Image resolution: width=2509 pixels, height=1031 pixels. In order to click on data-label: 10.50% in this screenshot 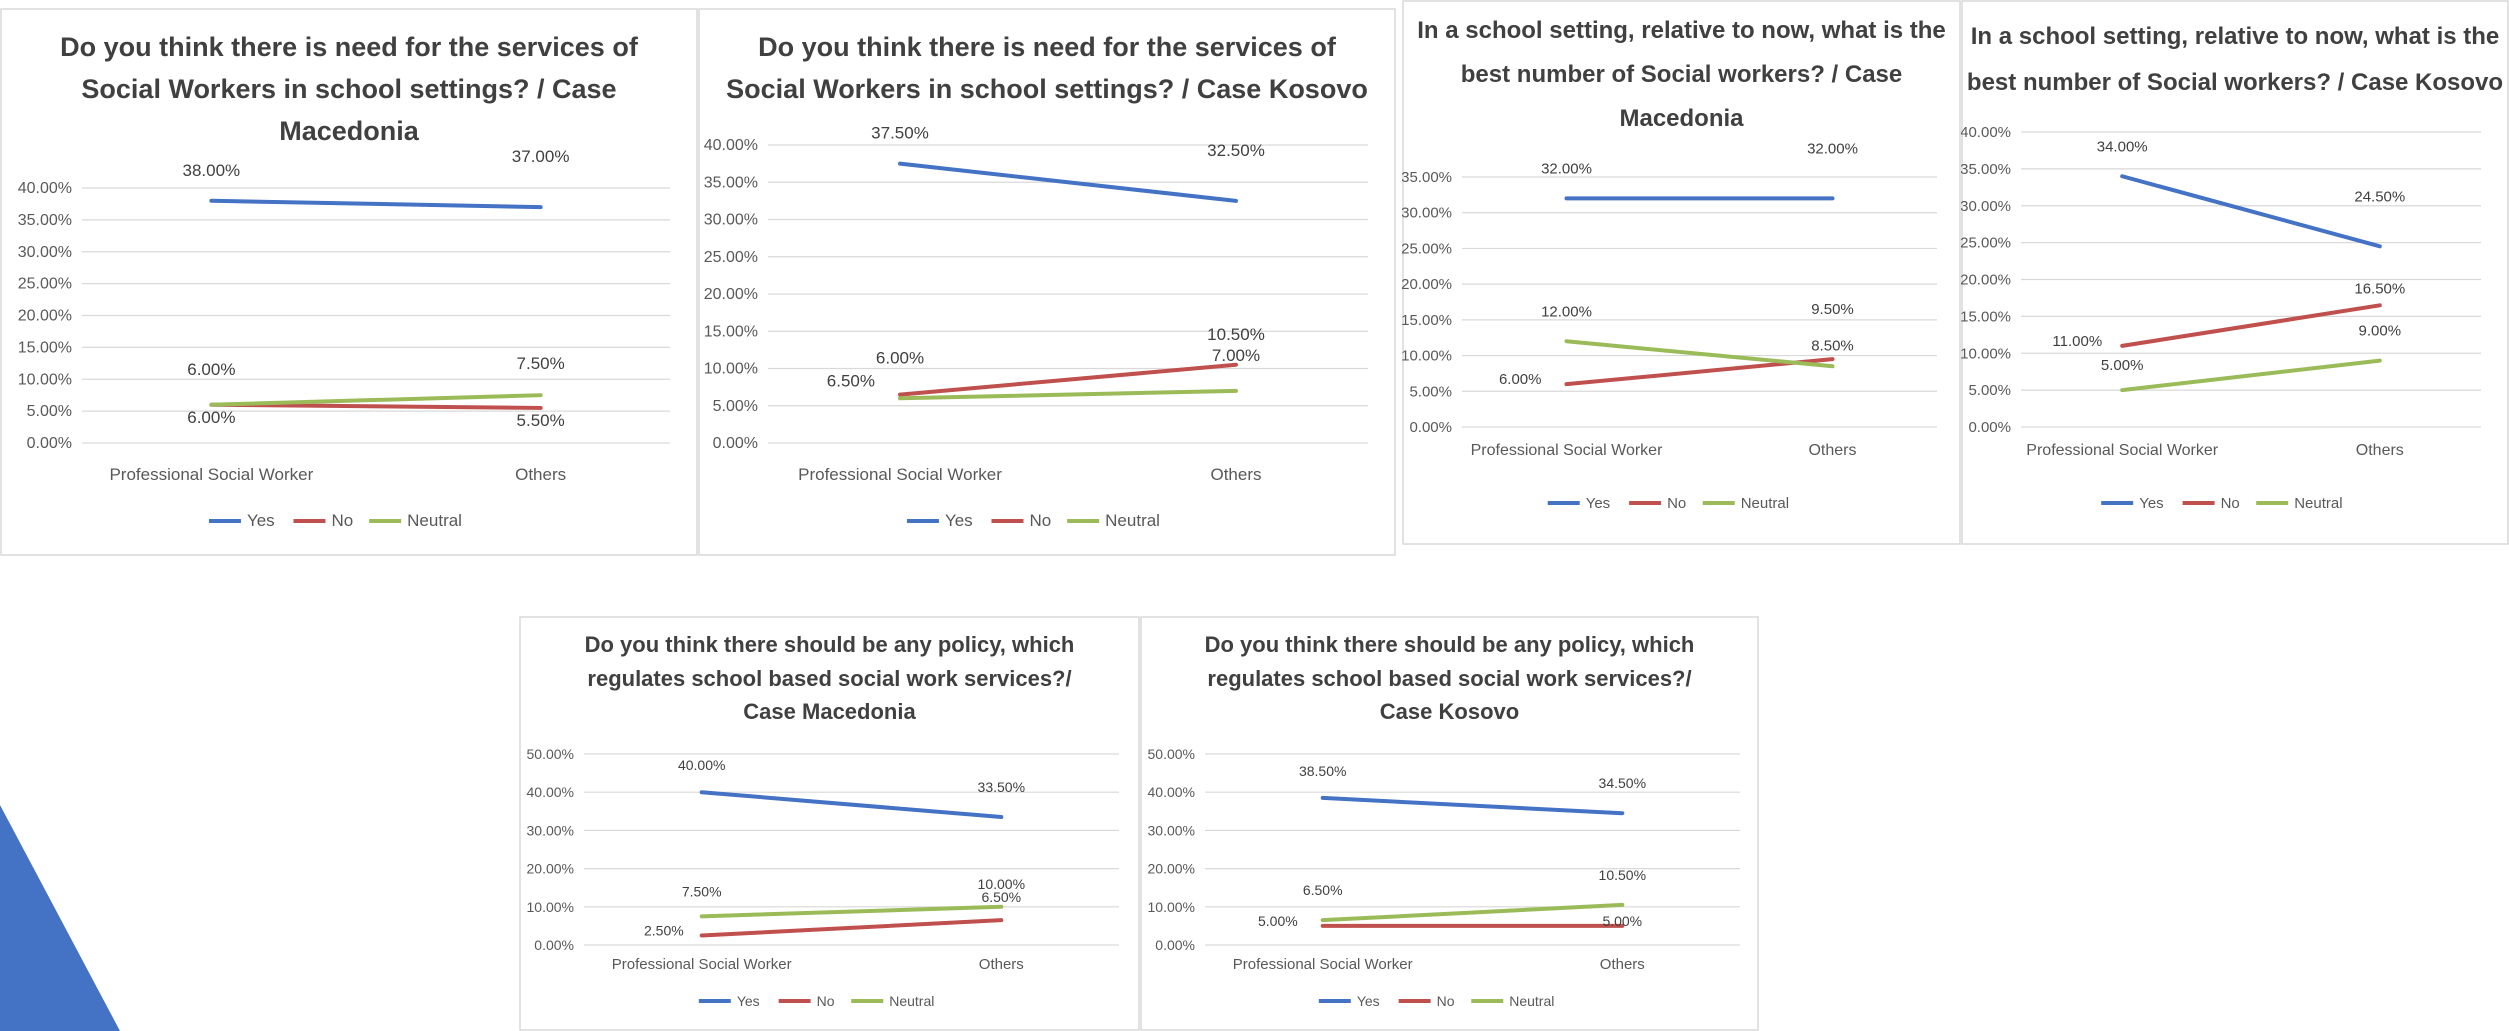, I will do `click(1622, 875)`.